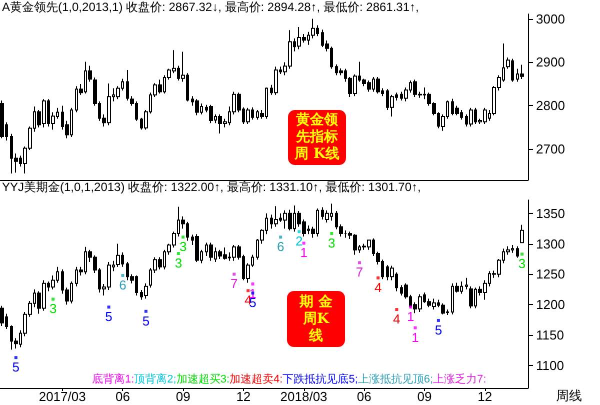 This screenshot has height=405, width=600. Describe the element at coordinates (550, 335) in the screenshot. I see `y-tick-label: 1150` at that location.